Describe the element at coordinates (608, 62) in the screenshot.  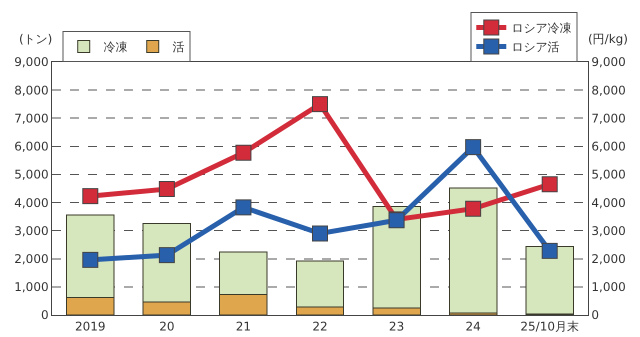
I see `y2-tick-label: 9,000` at that location.